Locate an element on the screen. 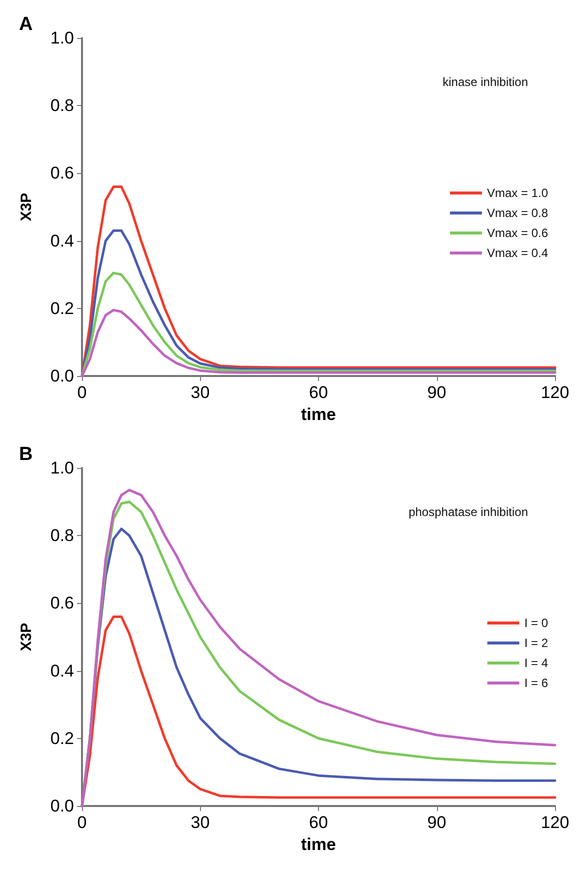  legend-label: I = 4 is located at coordinates (536, 663).